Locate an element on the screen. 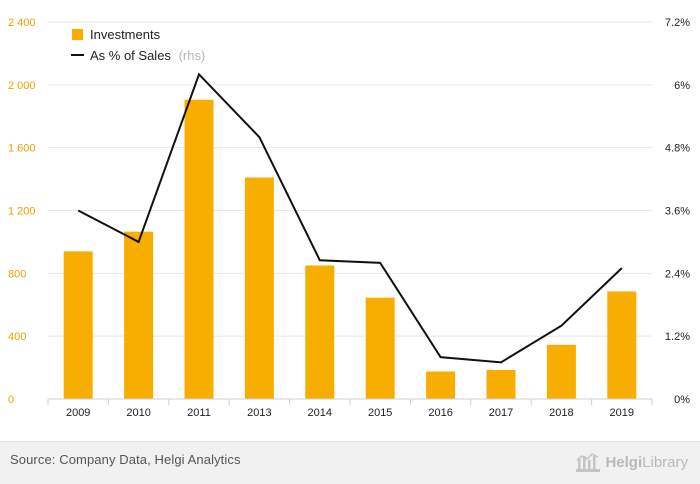 The image size is (700, 484). logo-text-library: Library is located at coordinates (665, 462).